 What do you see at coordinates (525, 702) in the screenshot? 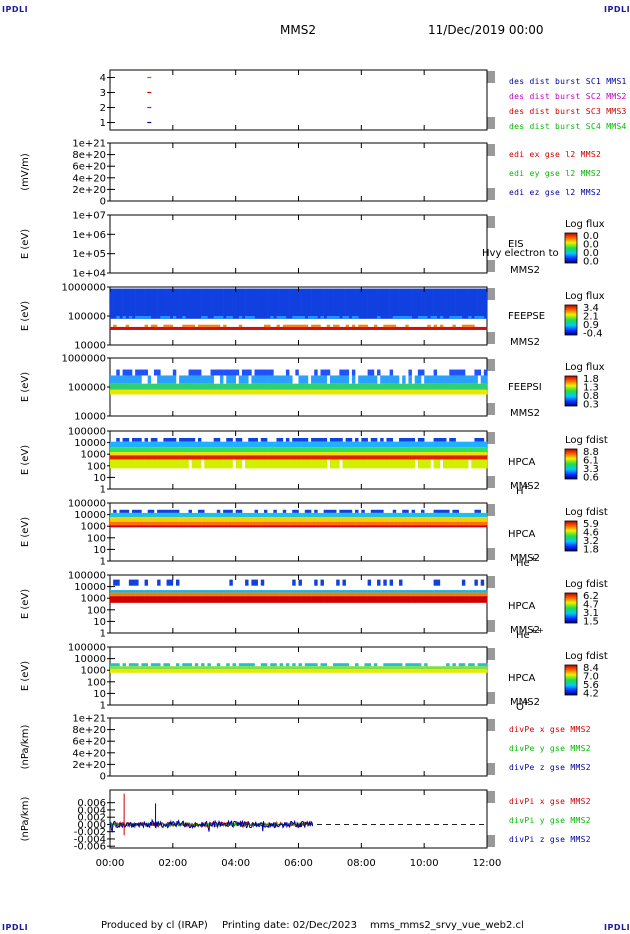
I see `spacecraft-label: MMS2` at bounding box center [525, 702].